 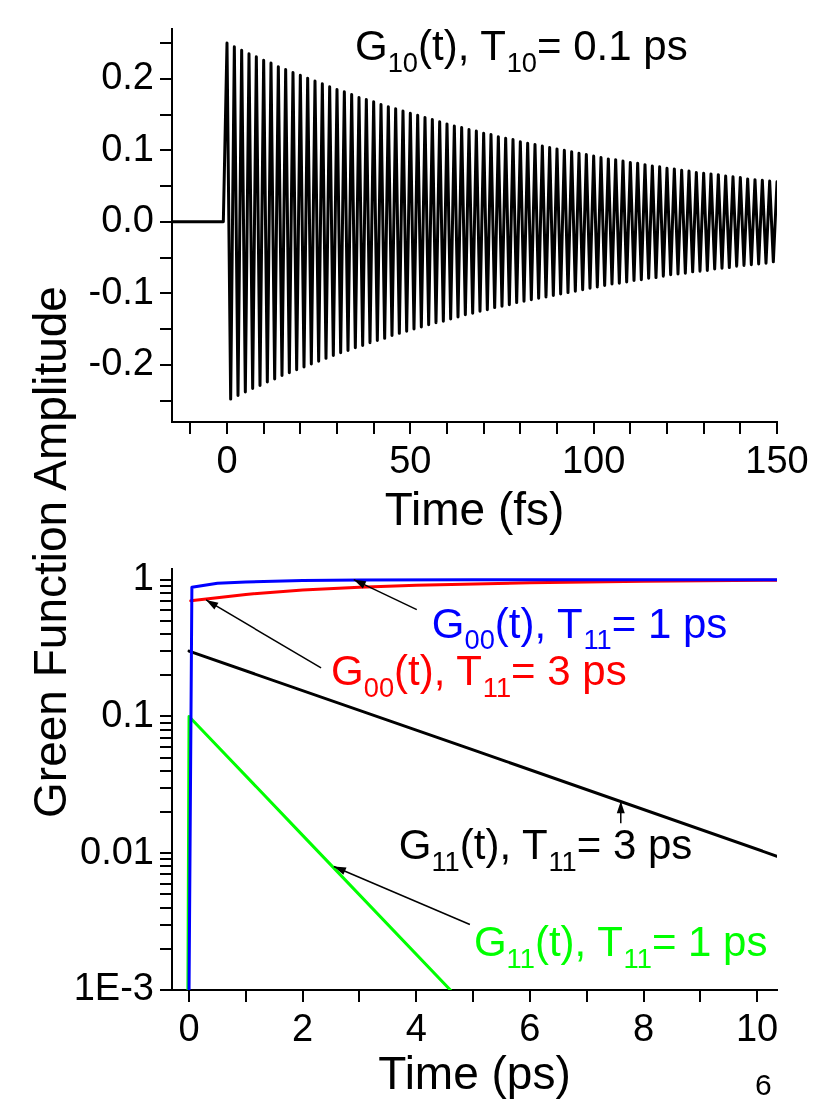 What do you see at coordinates (474, 509) in the screenshot?
I see `x-axis-title: Time (fs)` at bounding box center [474, 509].